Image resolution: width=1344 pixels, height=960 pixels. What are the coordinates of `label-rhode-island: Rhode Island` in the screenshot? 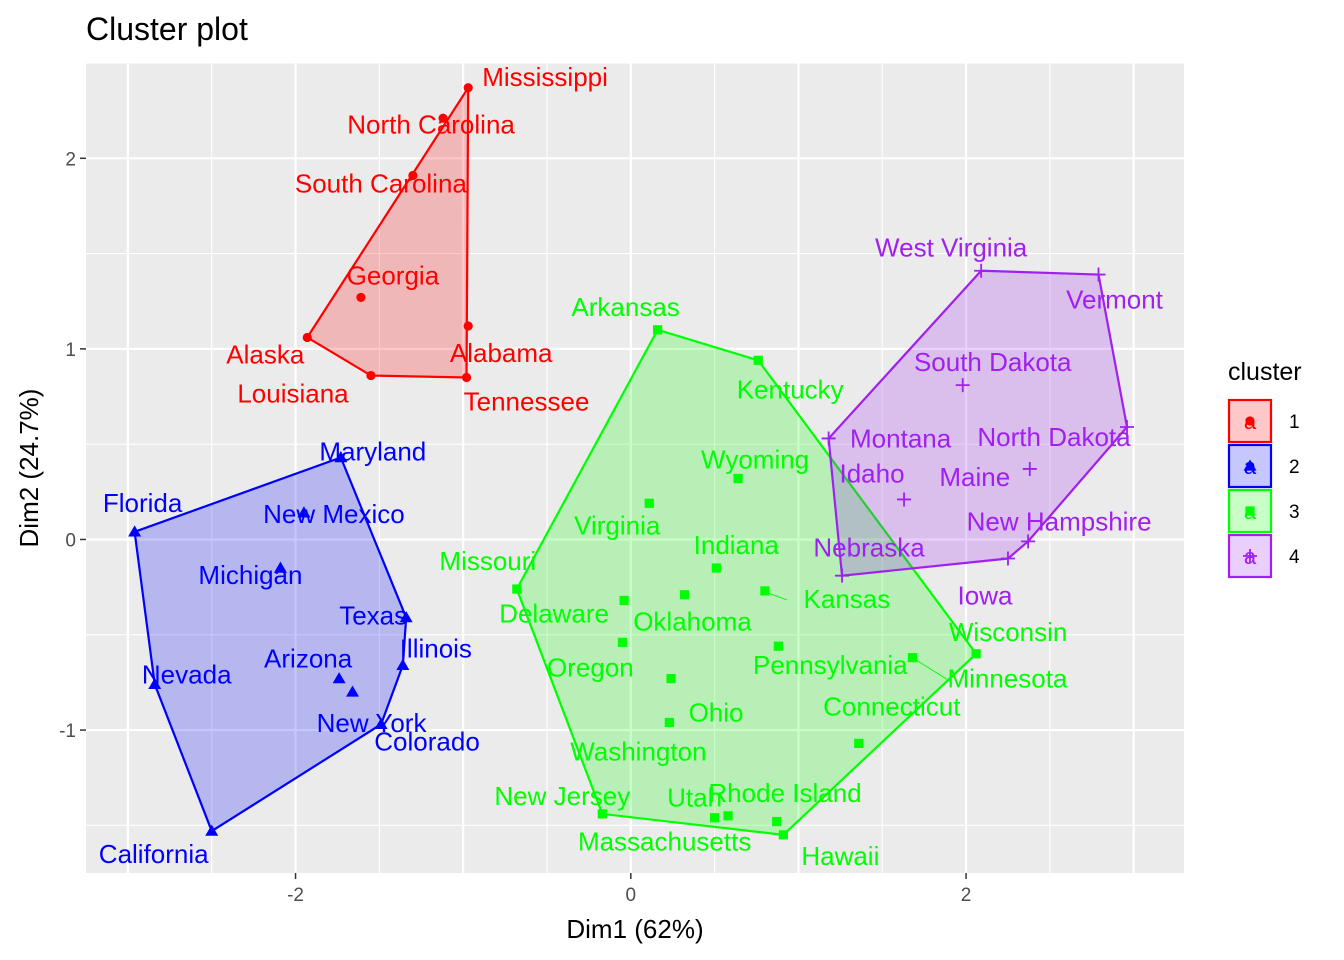 It's located at (784, 793).